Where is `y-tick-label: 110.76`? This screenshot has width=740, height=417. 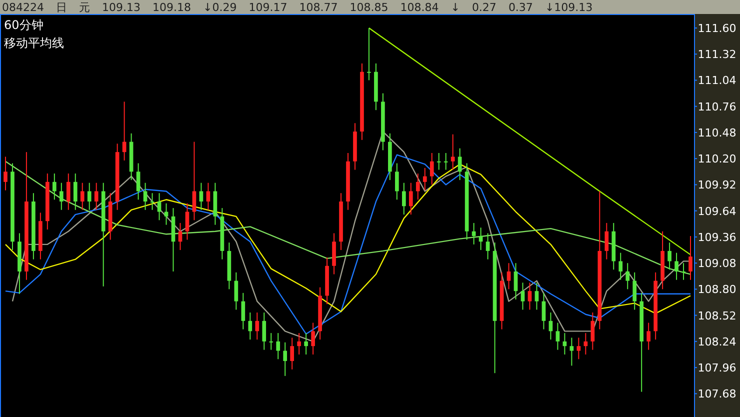
y-tick-label: 110.76 is located at coordinates (717, 107).